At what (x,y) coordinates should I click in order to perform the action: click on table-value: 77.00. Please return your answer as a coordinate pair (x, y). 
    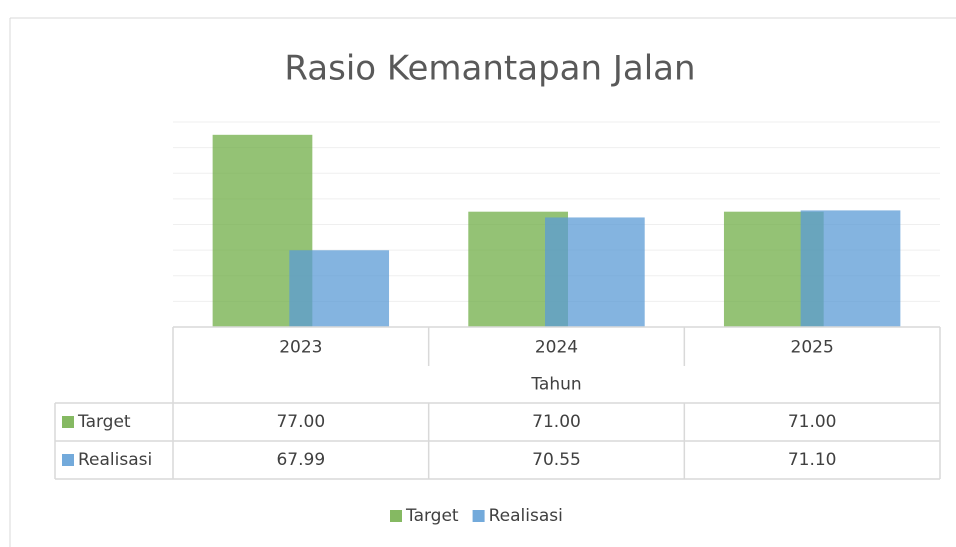
    Looking at the image, I should click on (300, 422).